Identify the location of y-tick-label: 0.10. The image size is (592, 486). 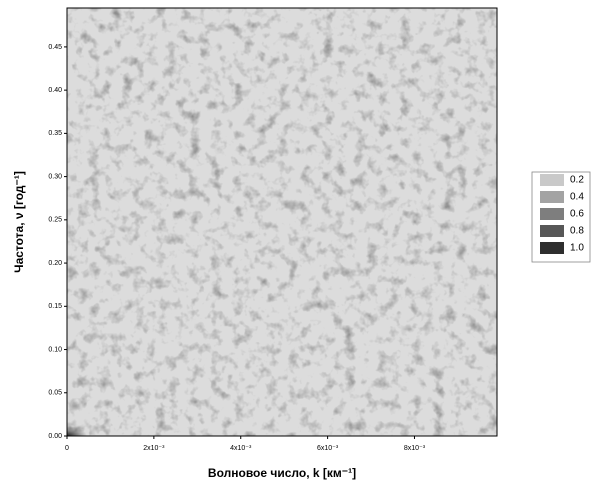
(55, 349).